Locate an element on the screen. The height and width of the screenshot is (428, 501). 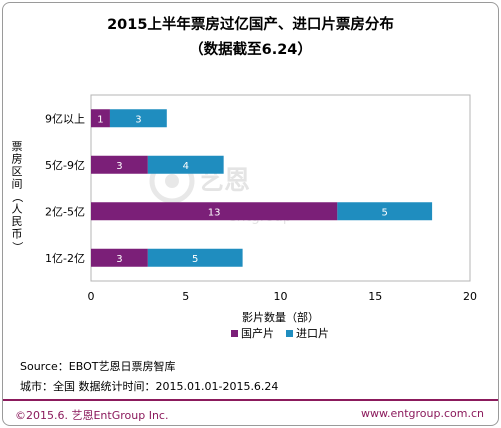
y-axis-label-char: 人 is located at coordinates (17, 209).